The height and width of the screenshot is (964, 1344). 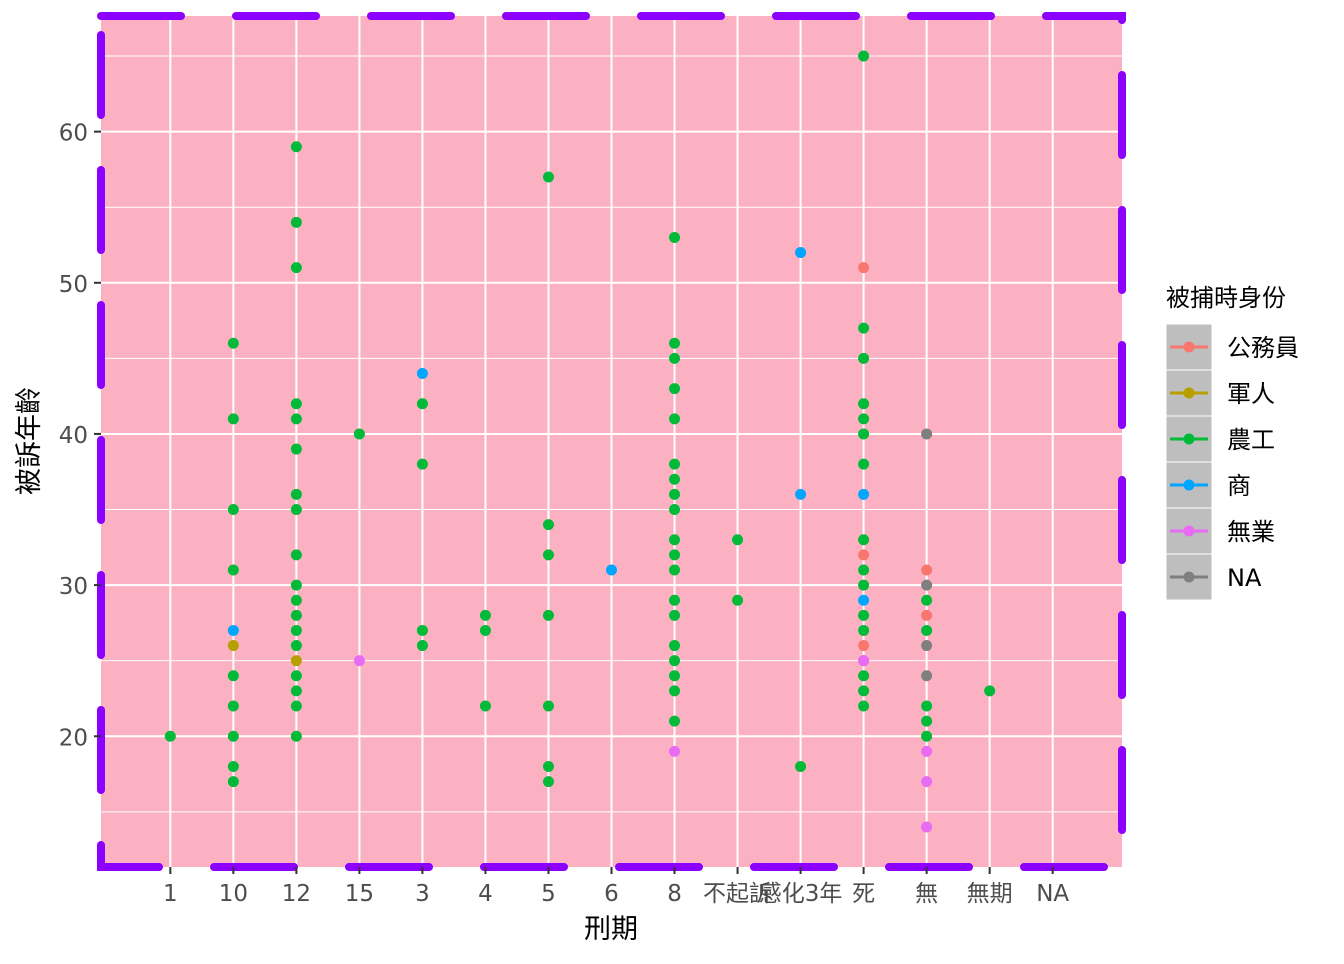 I want to click on legend-title: 被捕時身份, so click(x=1226, y=298).